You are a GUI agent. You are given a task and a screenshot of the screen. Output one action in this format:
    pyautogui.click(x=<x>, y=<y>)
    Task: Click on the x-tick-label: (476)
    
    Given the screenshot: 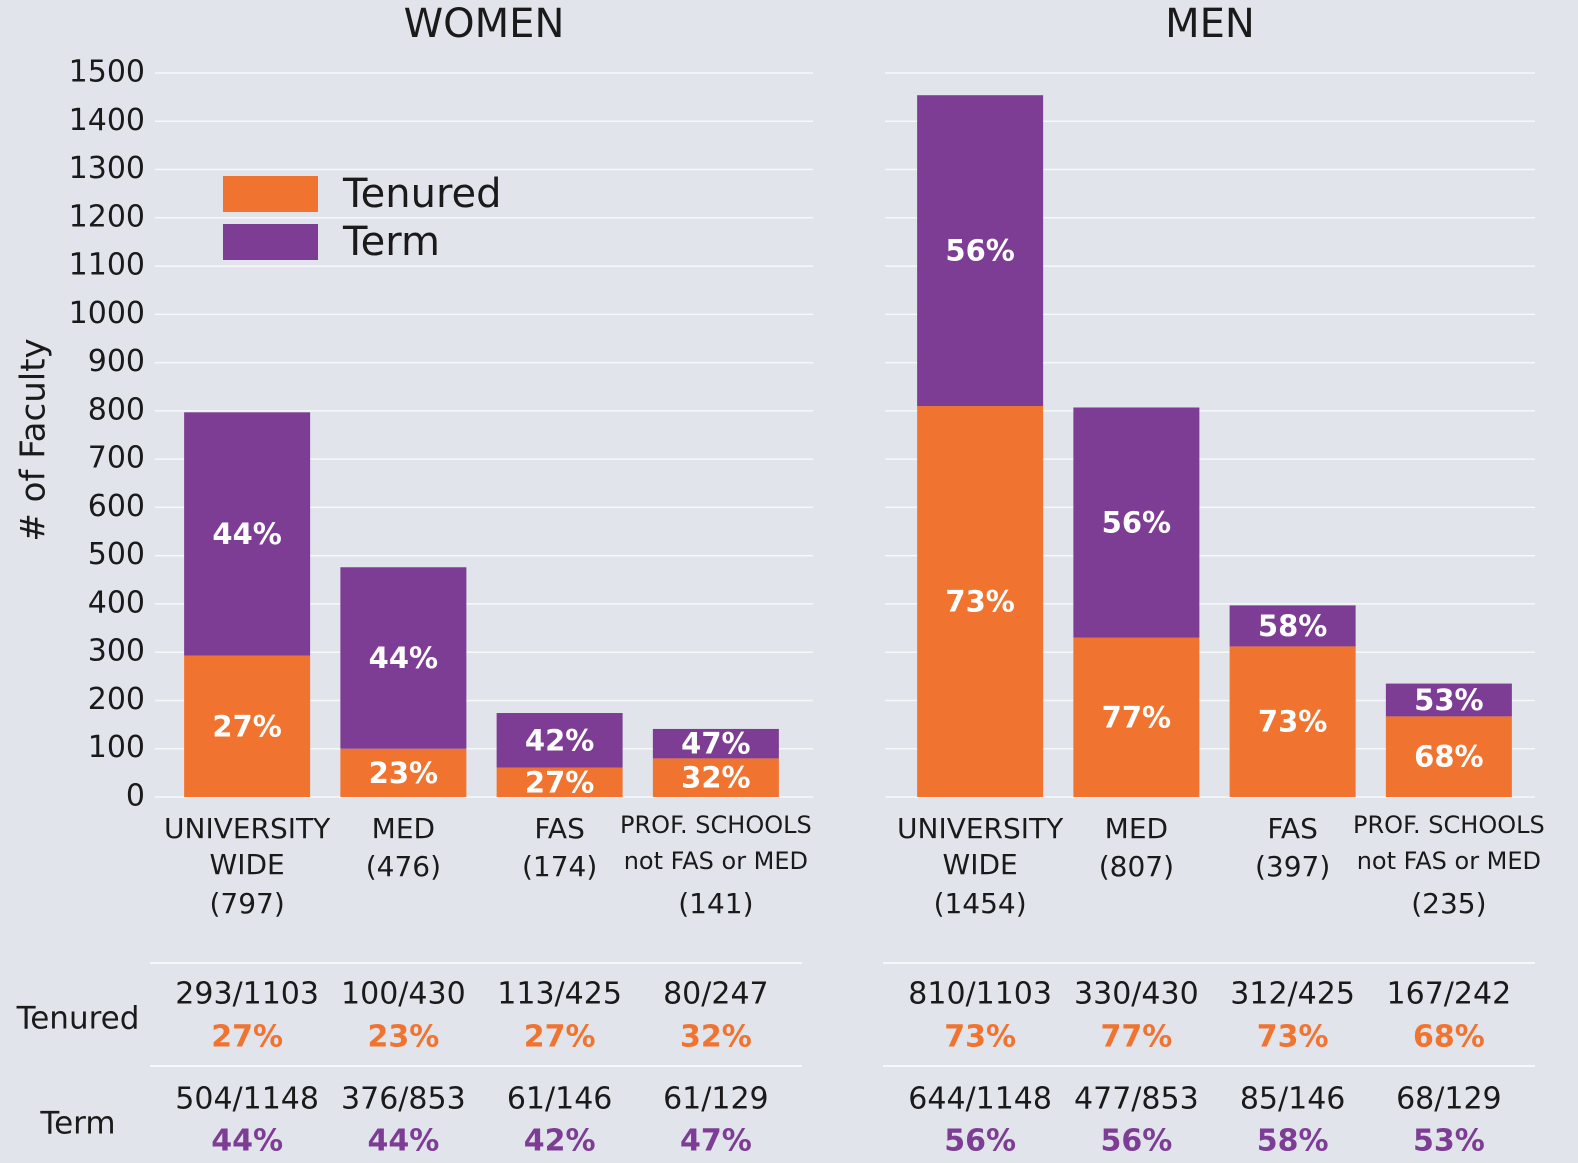 What is the action you would take?
    pyautogui.click(x=403, y=866)
    